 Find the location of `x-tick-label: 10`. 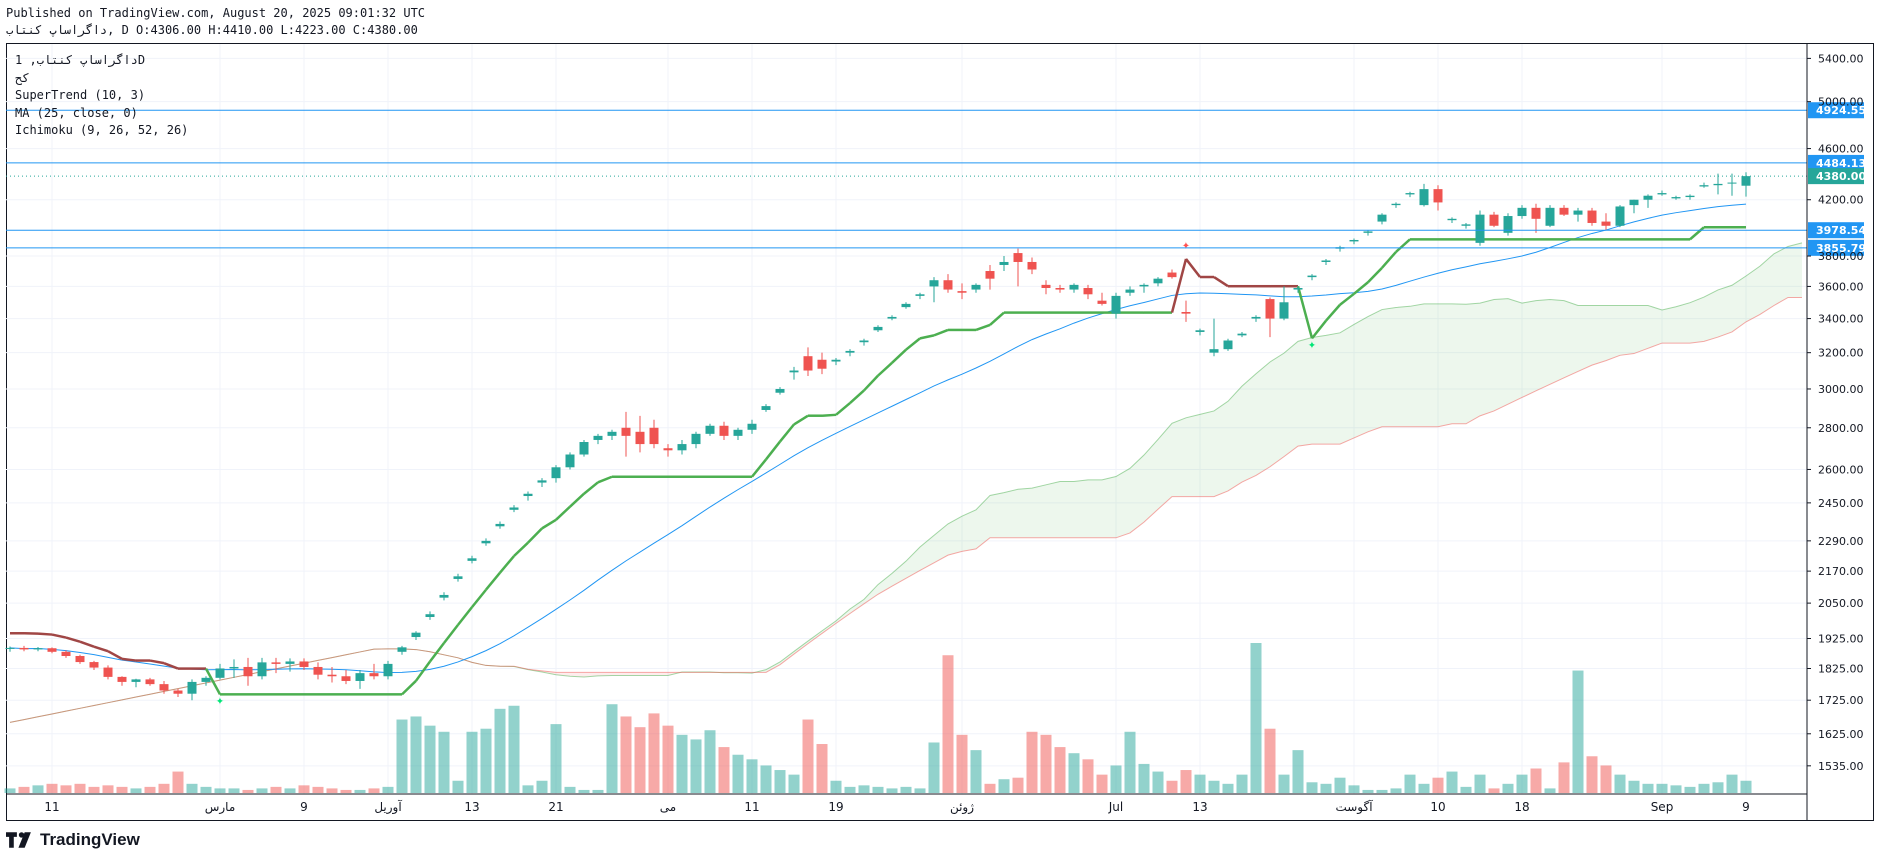

x-tick-label: 10 is located at coordinates (1437, 807).